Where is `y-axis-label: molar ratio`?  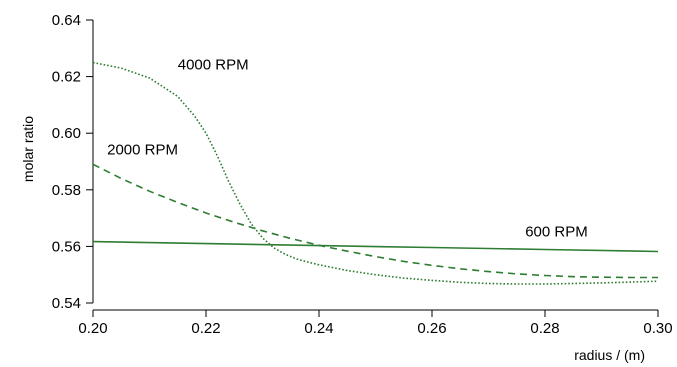
y-axis-label: molar ratio is located at coordinates (28, 149).